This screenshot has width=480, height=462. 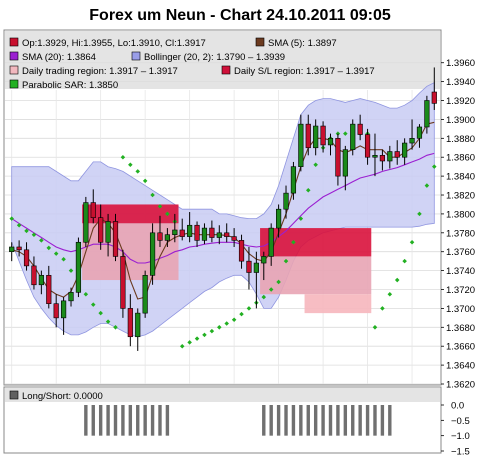 I want to click on long-short-bars, so click(x=238, y=420).